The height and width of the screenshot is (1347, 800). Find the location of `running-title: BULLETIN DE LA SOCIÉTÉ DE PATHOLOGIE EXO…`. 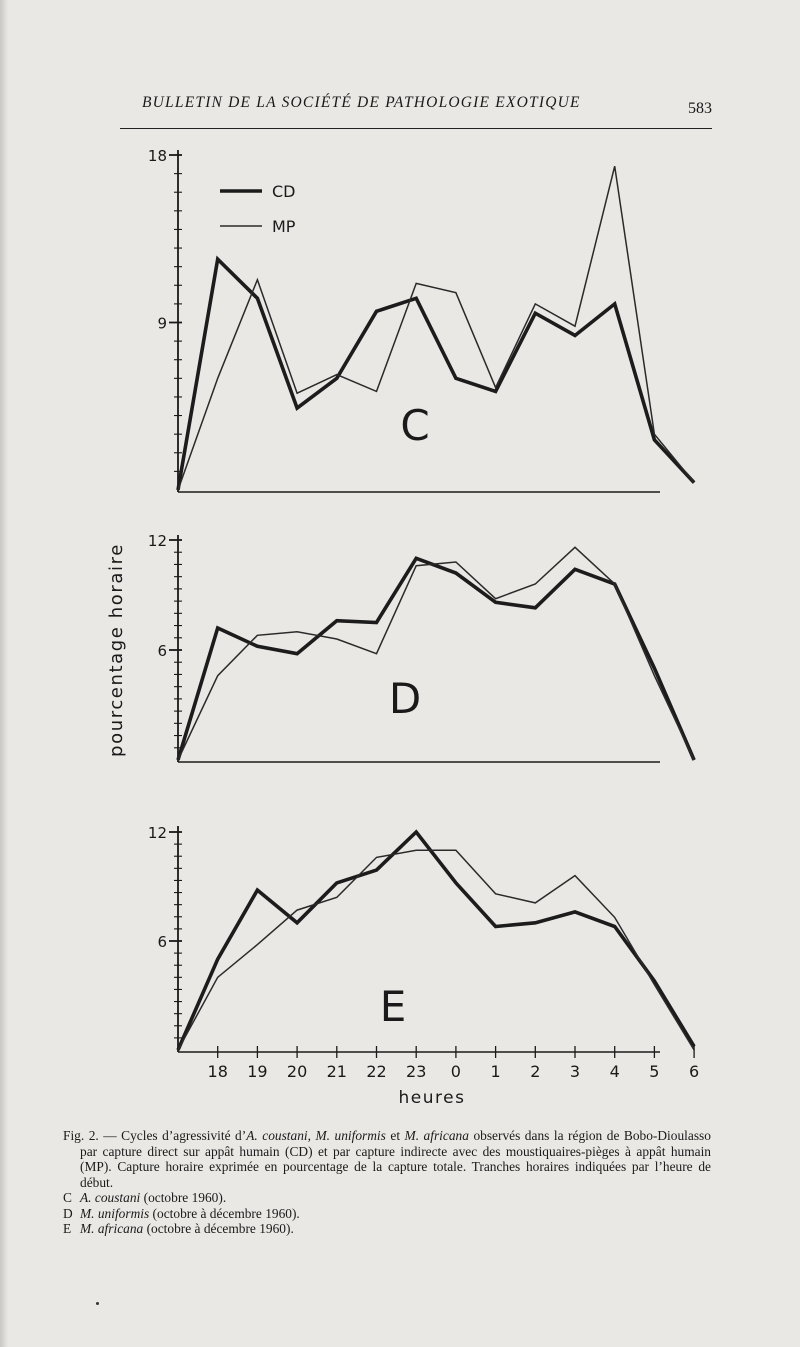

running-title: BULLETIN DE LA SOCIÉTÉ DE PATHOLOGIE EXO… is located at coordinates (361, 102).